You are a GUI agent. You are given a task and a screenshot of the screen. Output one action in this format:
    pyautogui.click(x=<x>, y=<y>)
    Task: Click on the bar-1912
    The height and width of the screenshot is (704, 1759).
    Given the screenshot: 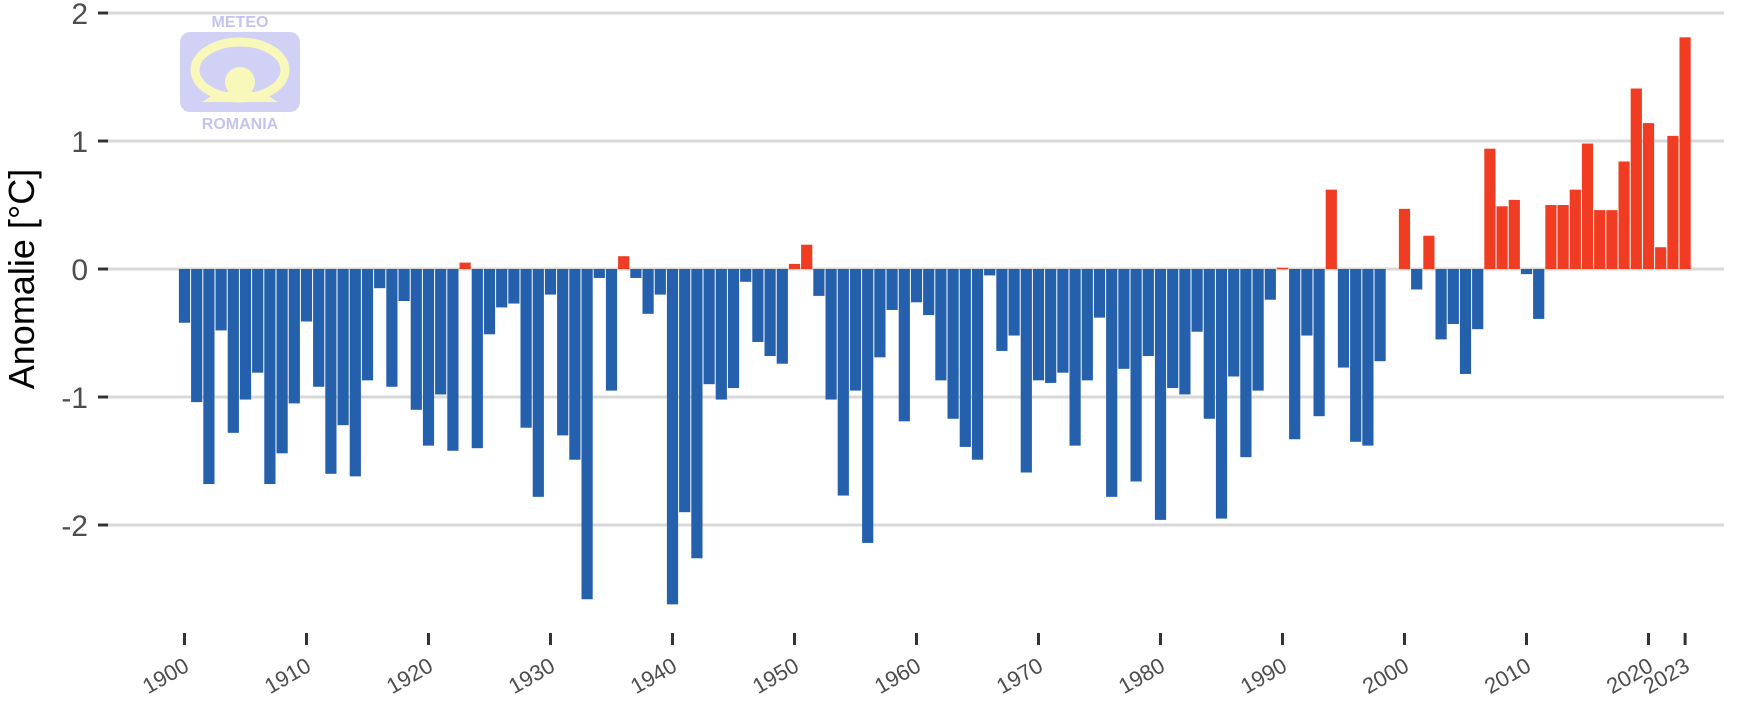 What is the action you would take?
    pyautogui.click(x=331, y=371)
    